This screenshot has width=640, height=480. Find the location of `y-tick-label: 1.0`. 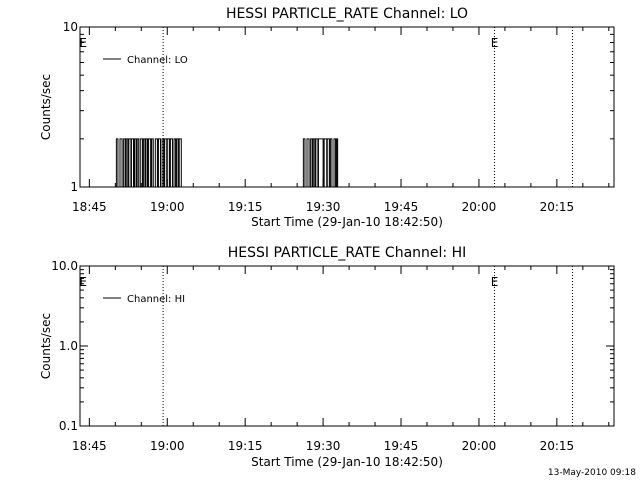

y-tick-label: 1.0 is located at coordinates (68, 346).